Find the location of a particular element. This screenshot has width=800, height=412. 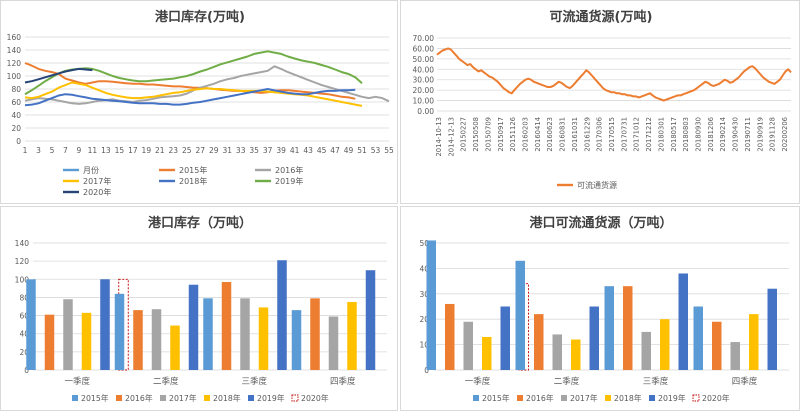

x-tick-label: 31 is located at coordinates (227, 150).